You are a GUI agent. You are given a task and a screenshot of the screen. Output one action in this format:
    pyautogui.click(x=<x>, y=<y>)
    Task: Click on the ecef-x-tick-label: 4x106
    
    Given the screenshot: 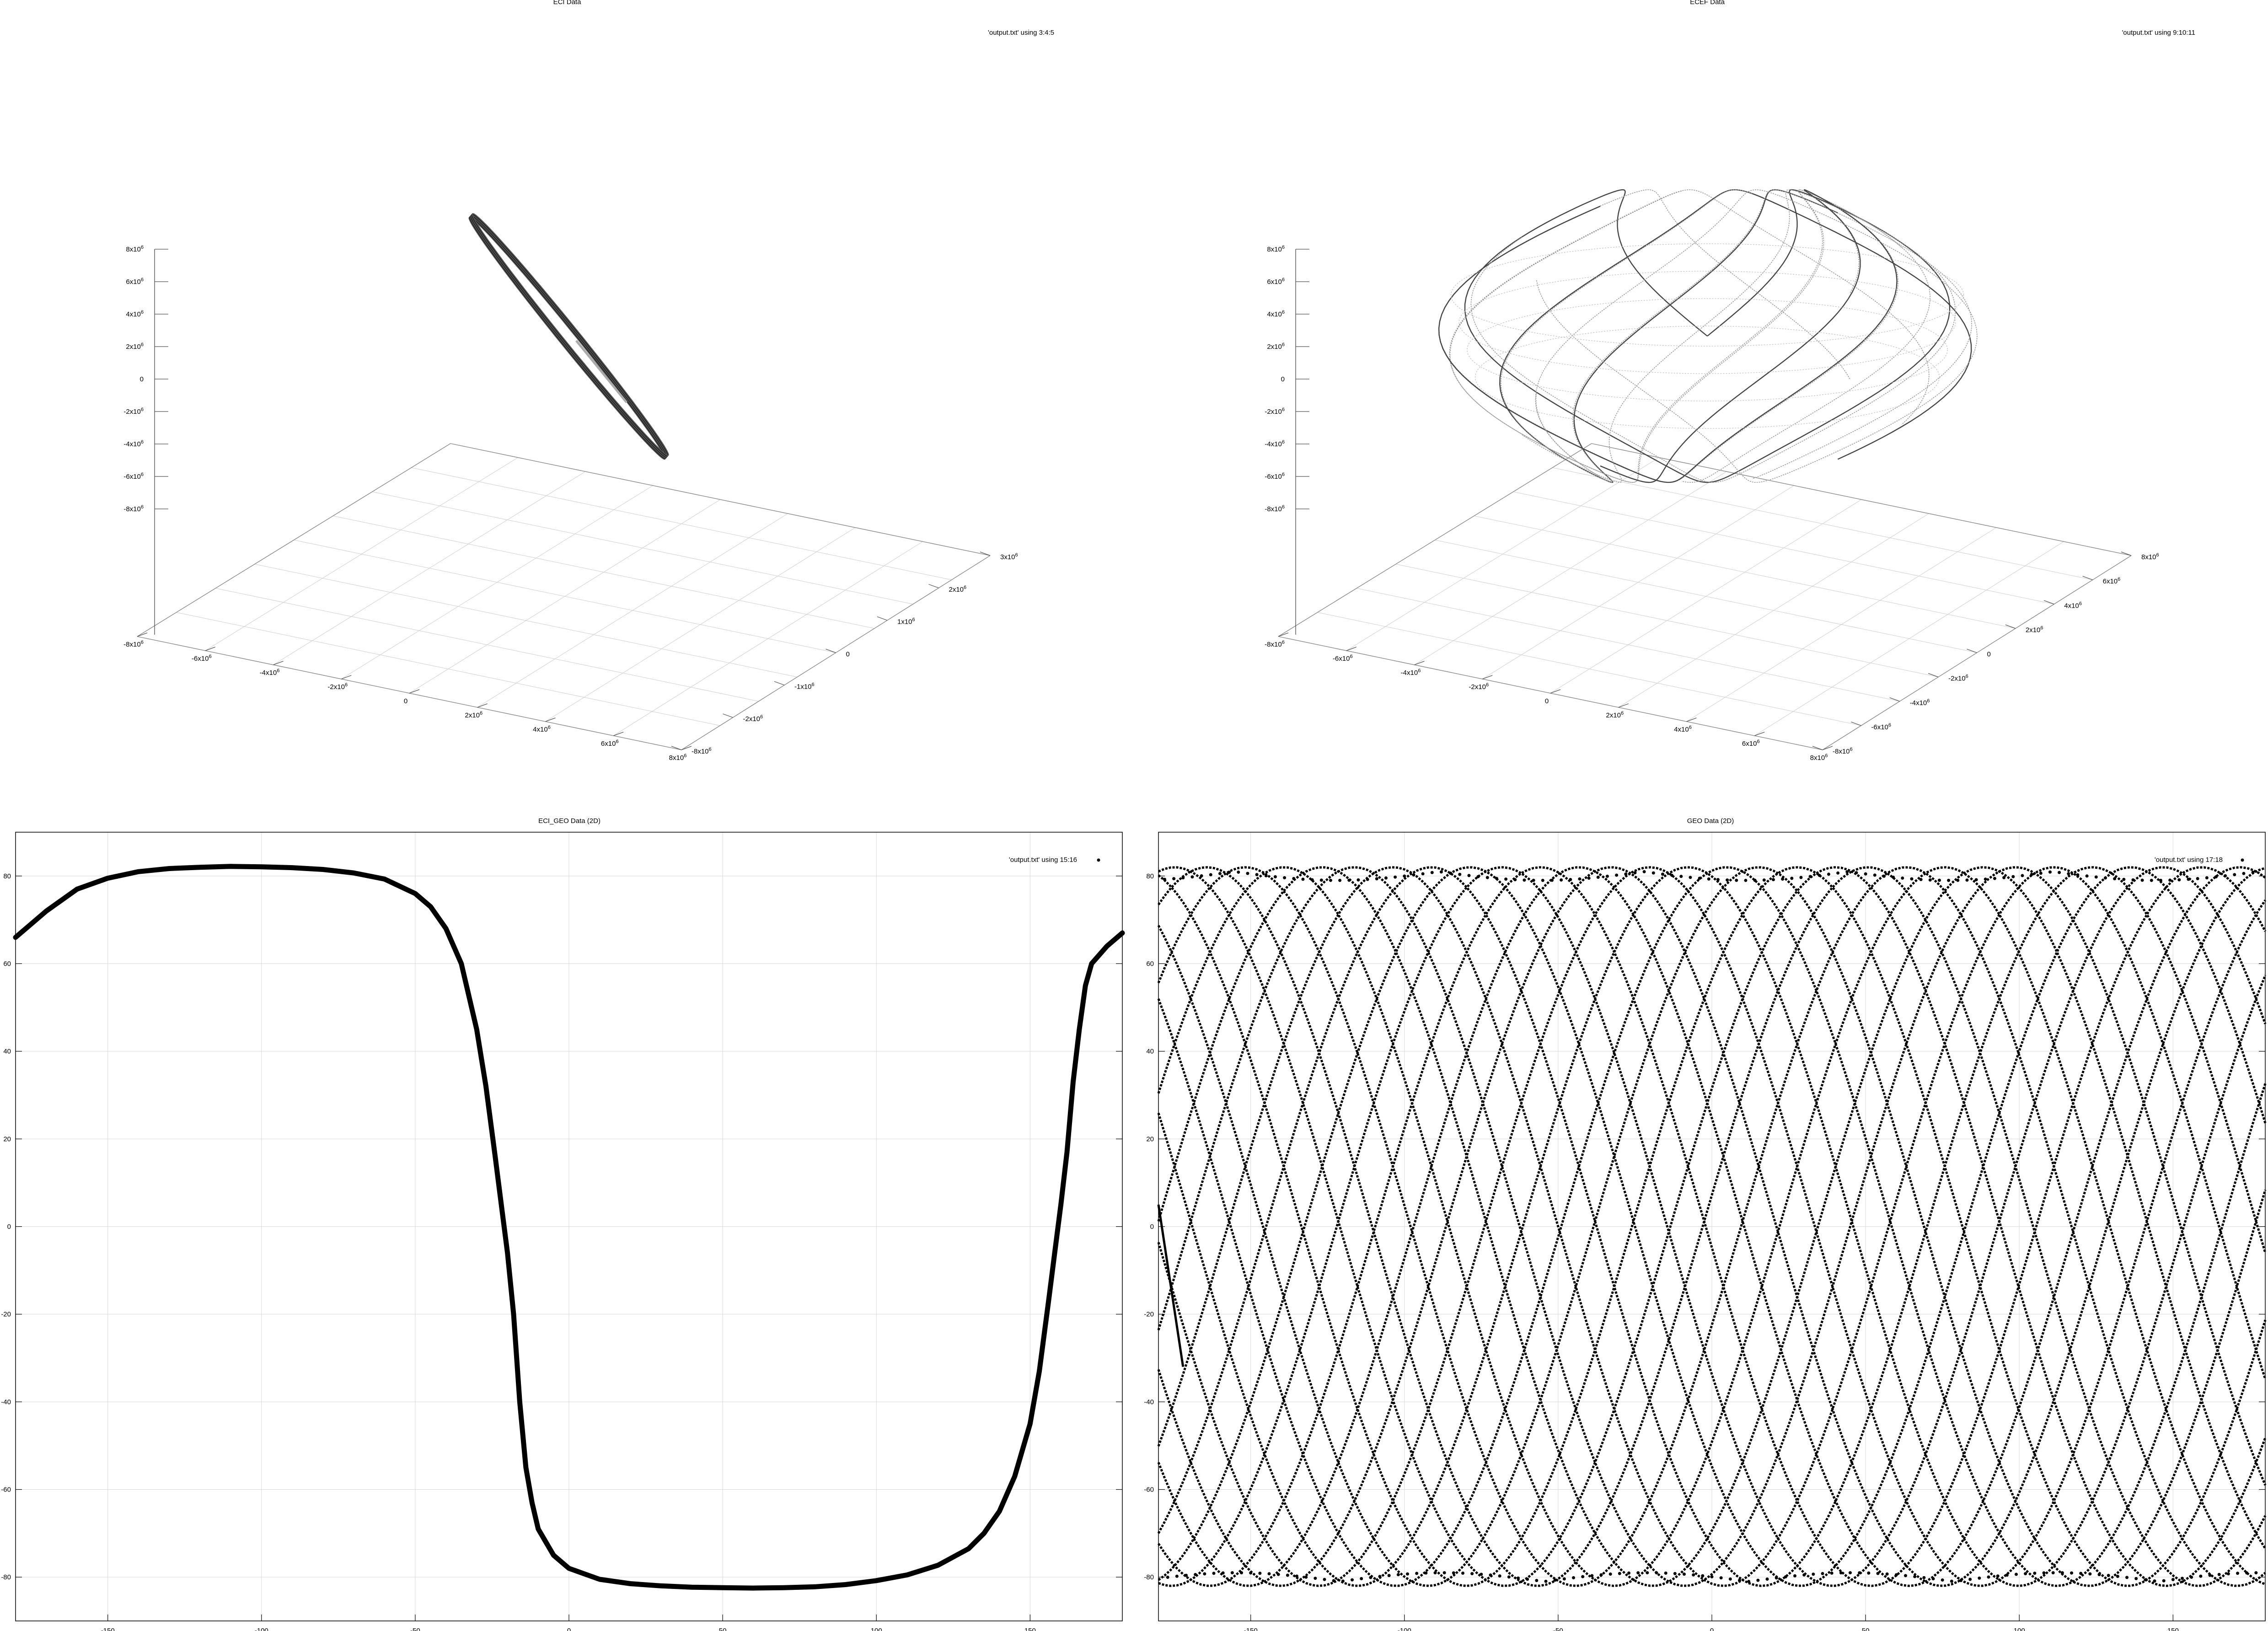 What is the action you would take?
    pyautogui.click(x=1683, y=729)
    